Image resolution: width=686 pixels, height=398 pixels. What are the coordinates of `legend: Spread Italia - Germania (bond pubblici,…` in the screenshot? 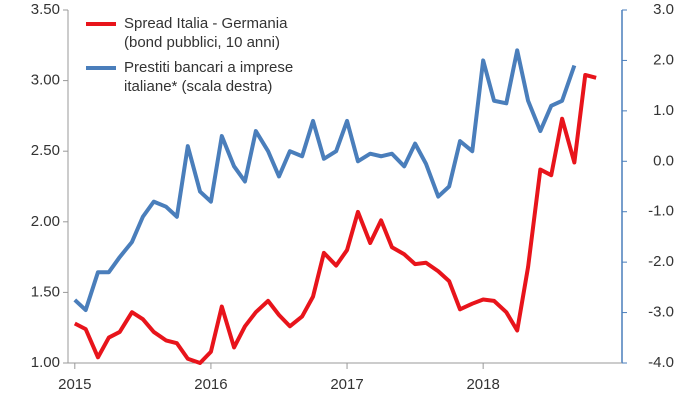 It's located at (207, 58).